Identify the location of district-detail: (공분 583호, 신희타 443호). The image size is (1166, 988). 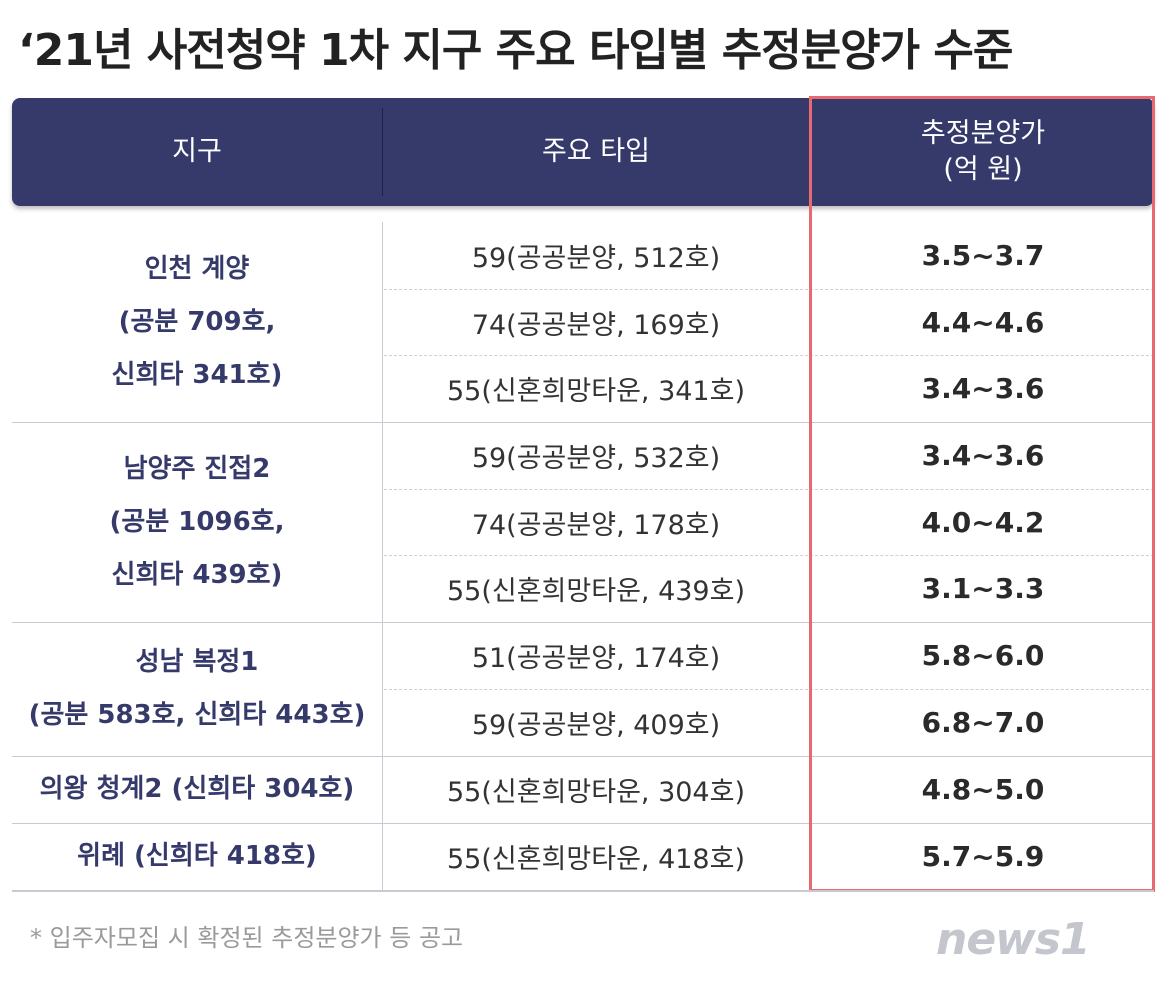
(197, 715).